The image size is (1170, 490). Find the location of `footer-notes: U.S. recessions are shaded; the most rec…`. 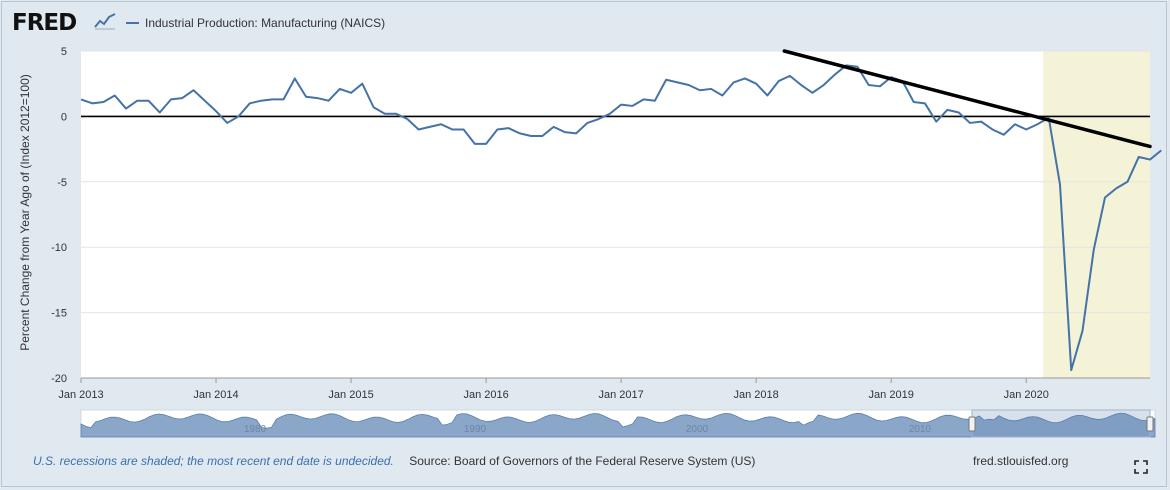

footer-notes: U.S. recessions are shaded; the most rec… is located at coordinates (394, 461).